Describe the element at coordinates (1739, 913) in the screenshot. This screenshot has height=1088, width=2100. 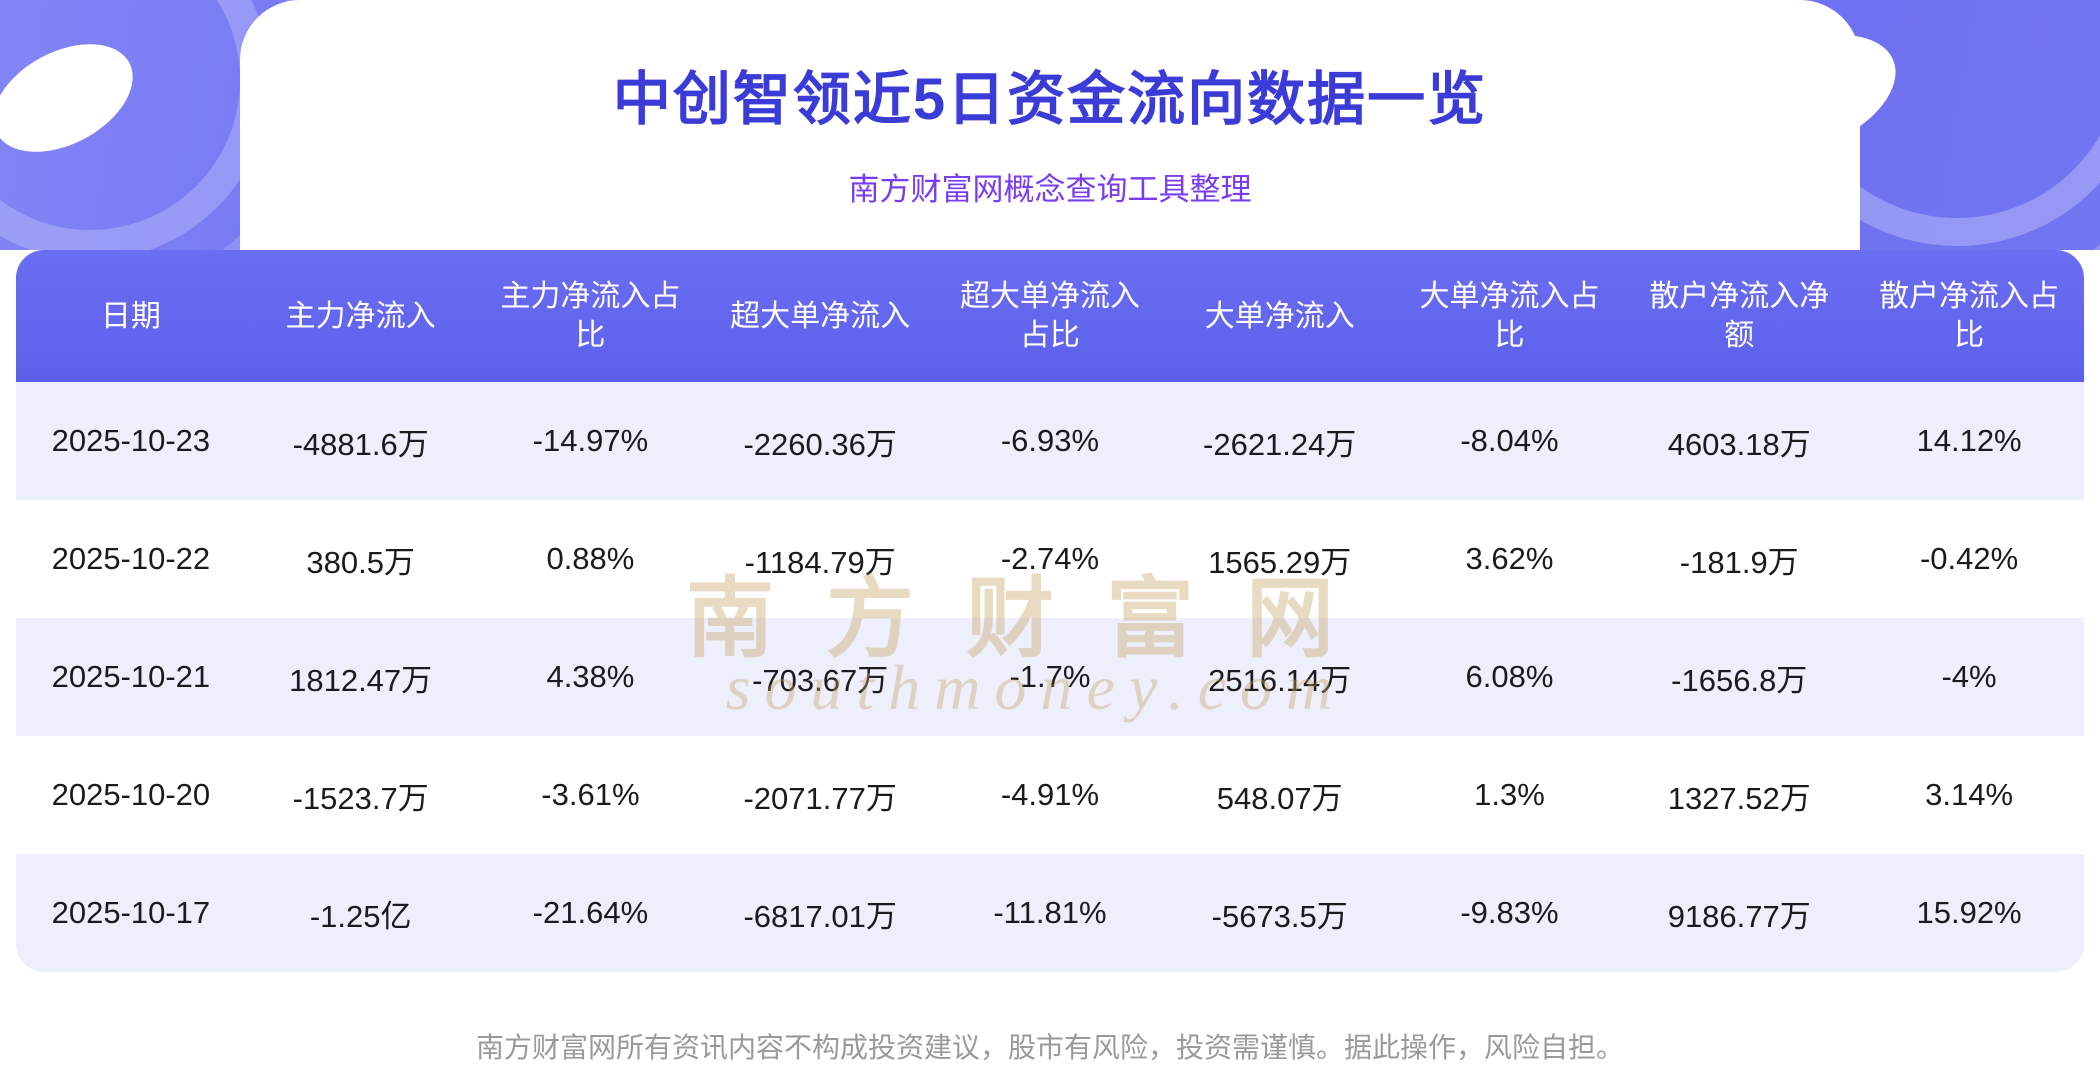
I see `table-cell: 9186.77万` at that location.